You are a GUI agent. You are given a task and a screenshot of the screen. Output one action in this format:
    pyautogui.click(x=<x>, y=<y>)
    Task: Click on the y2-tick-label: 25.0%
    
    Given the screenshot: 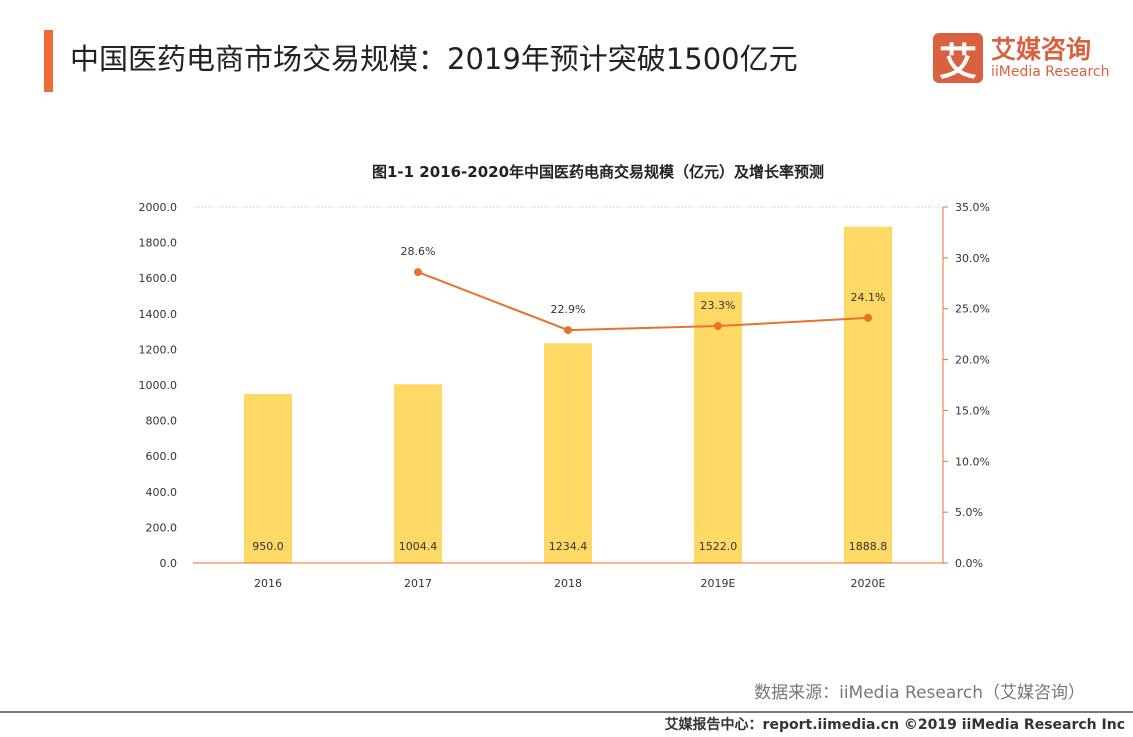 What is the action you would take?
    pyautogui.click(x=972, y=309)
    